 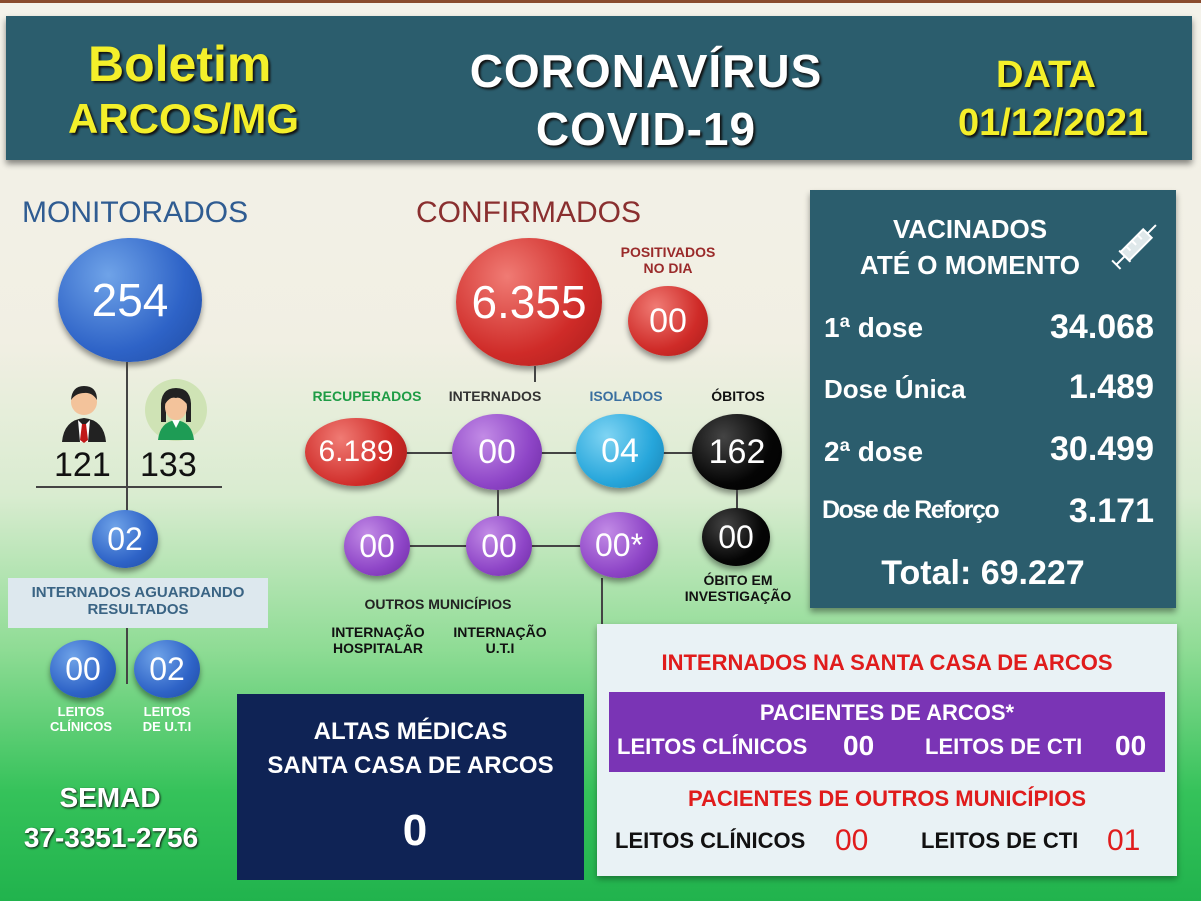 What do you see at coordinates (127, 656) in the screenshot?
I see `aguardando-line` at bounding box center [127, 656].